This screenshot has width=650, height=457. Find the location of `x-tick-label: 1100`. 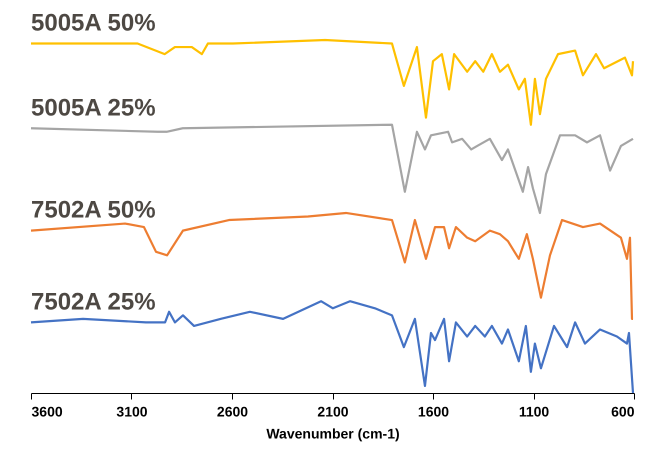

x-tick-label: 1100 is located at coordinates (534, 412).